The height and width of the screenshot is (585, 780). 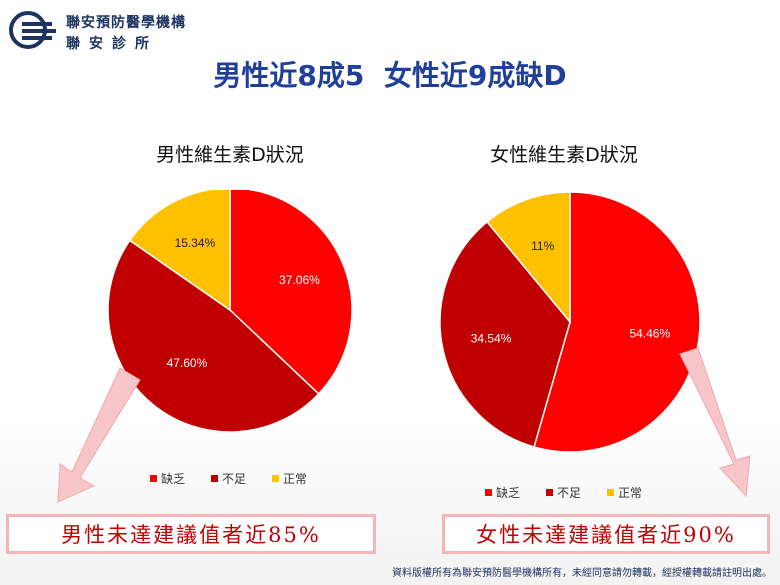 I want to click on data-label-normal: 11%, so click(x=542, y=246).